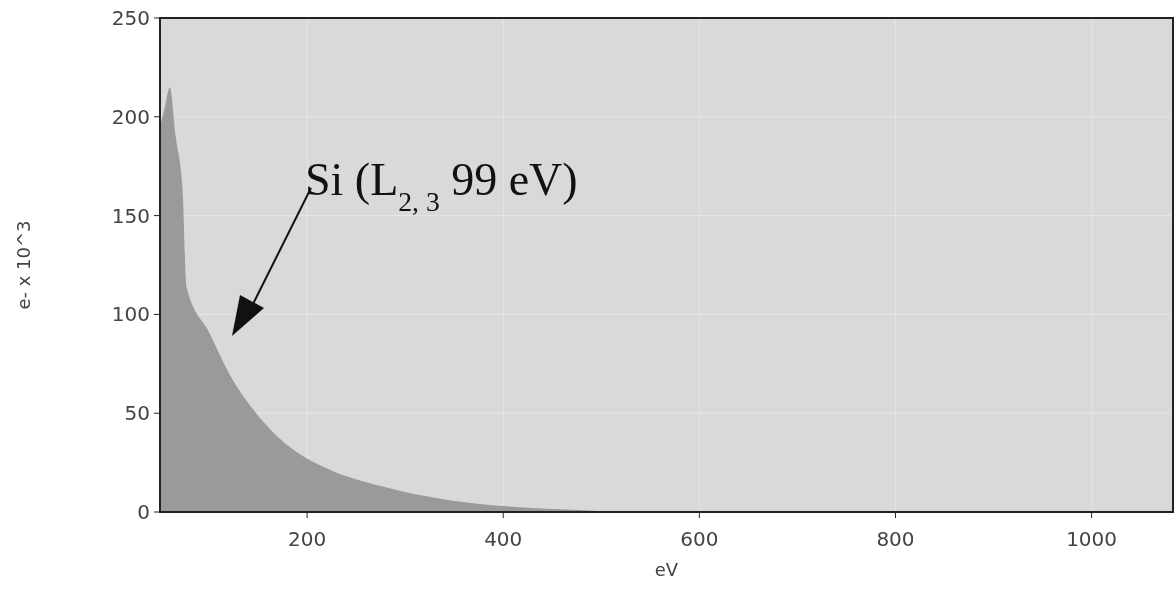  Describe the element at coordinates (130, 314) in the screenshot. I see `y-tick-label: 100` at that location.